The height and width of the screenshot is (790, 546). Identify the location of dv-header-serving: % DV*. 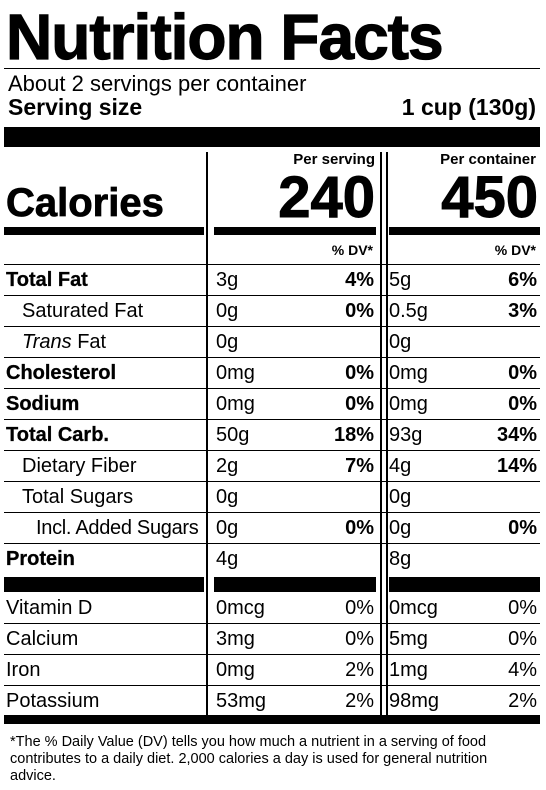
(290, 250).